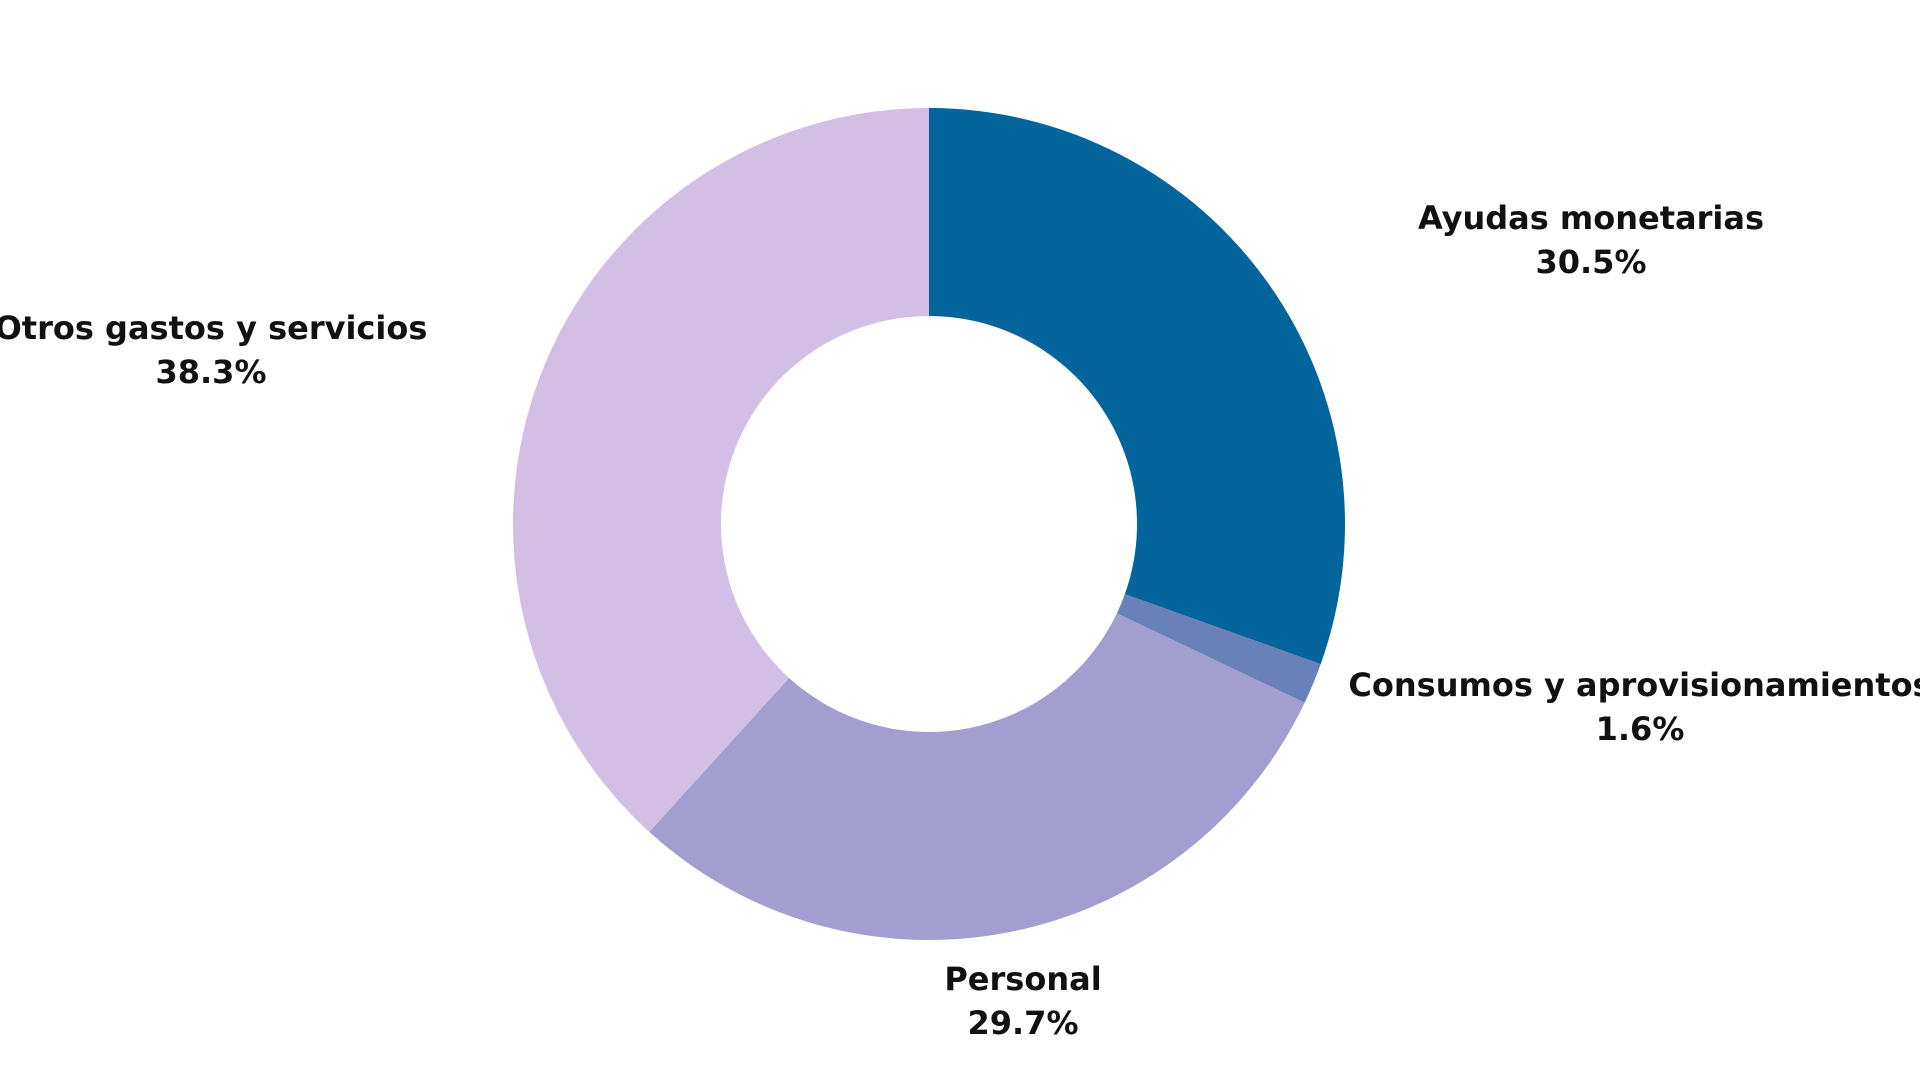 The image size is (1920, 1080). Describe the element at coordinates (1591, 240) in the screenshot. I see `label-ayudas-monetarias: Ayudas monetarias 30.5%` at that location.